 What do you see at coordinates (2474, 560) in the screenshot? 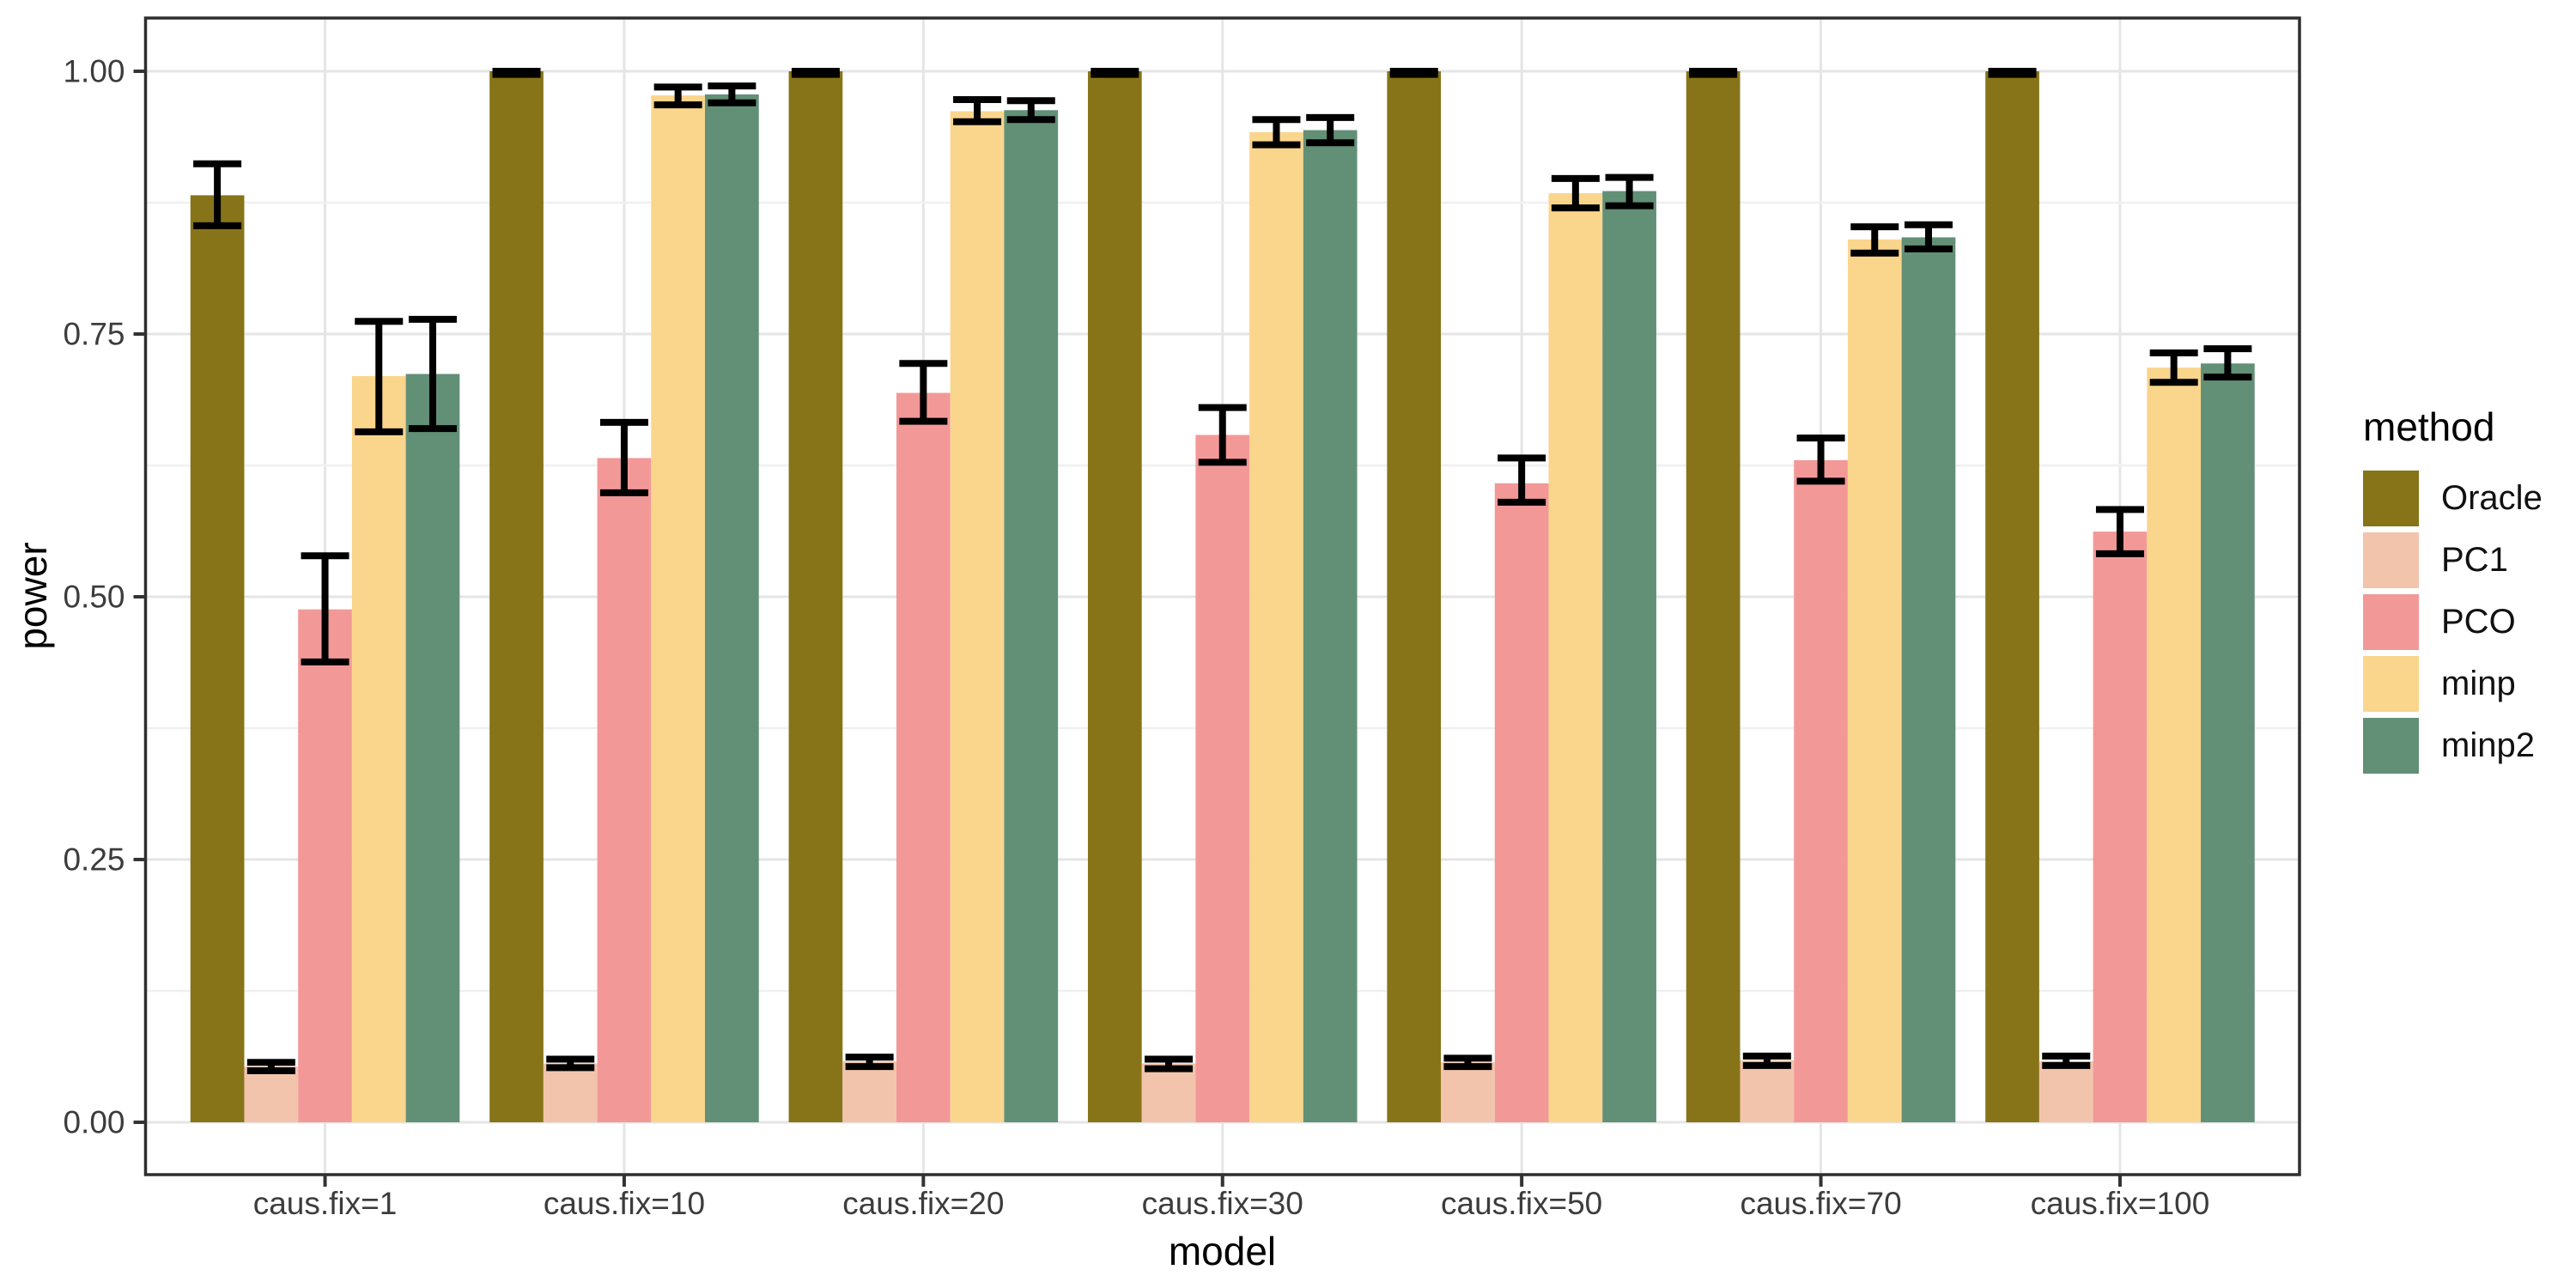
I see `legend-label-PC1: PC1` at bounding box center [2474, 560].